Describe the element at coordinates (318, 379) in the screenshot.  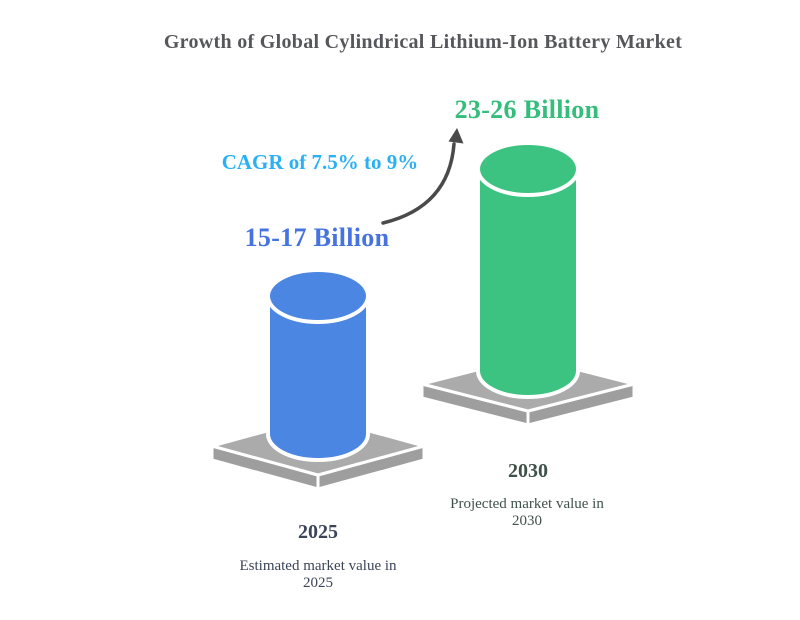
I see `cylinder-2025-body` at that location.